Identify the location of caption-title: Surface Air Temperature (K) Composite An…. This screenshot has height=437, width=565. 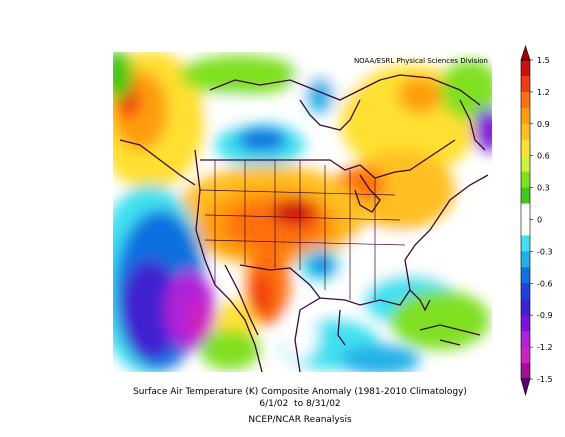
(300, 392).